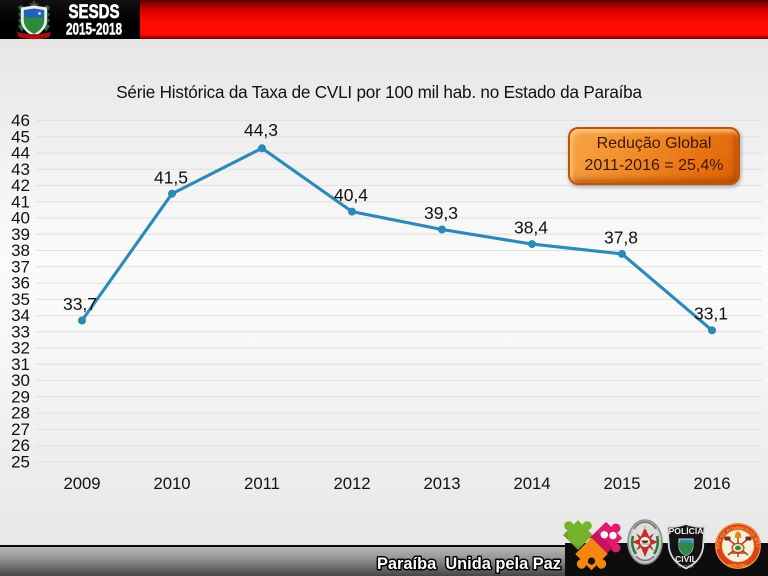 The height and width of the screenshot is (576, 768). I want to click on svg-text: 42, so click(20, 185).